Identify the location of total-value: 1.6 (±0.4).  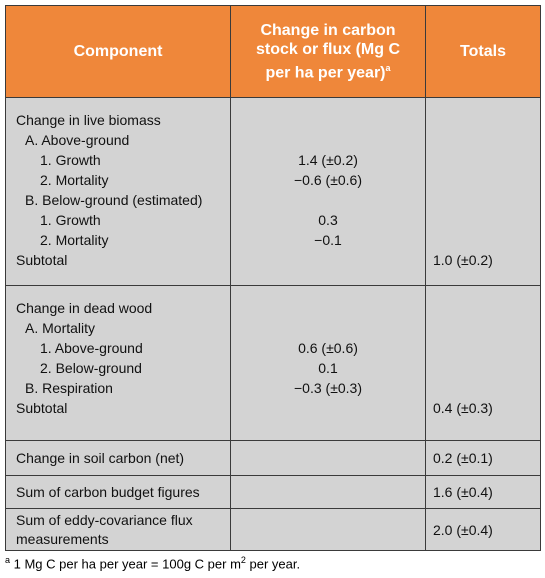
(463, 492).